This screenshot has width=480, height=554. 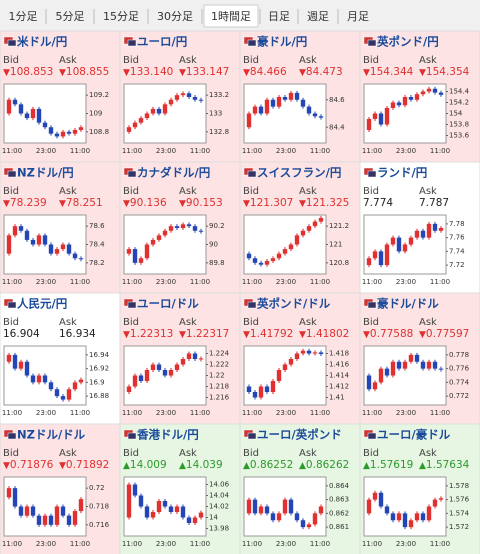 I want to click on ask-number: 1.41802, so click(x=327, y=334).